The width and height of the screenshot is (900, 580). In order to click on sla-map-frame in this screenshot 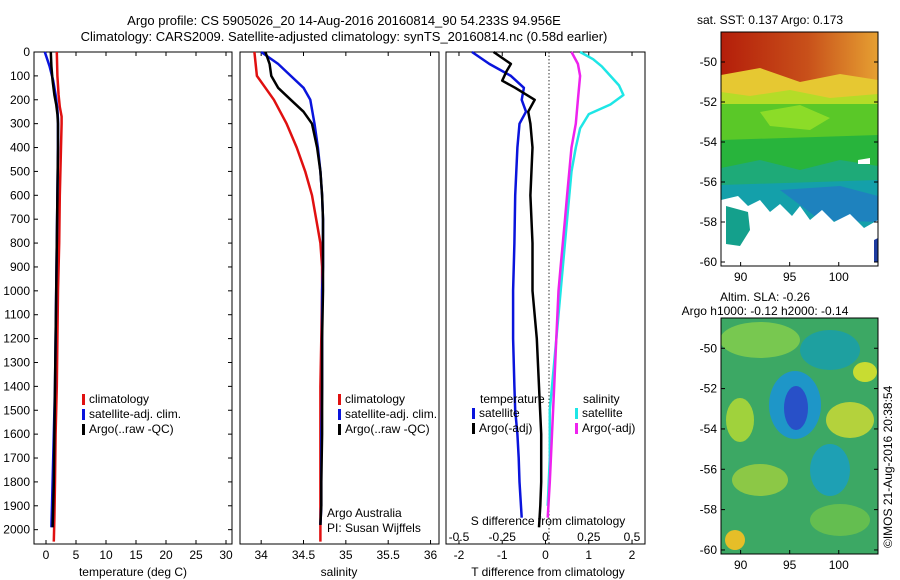, I will do `click(799, 436)`.